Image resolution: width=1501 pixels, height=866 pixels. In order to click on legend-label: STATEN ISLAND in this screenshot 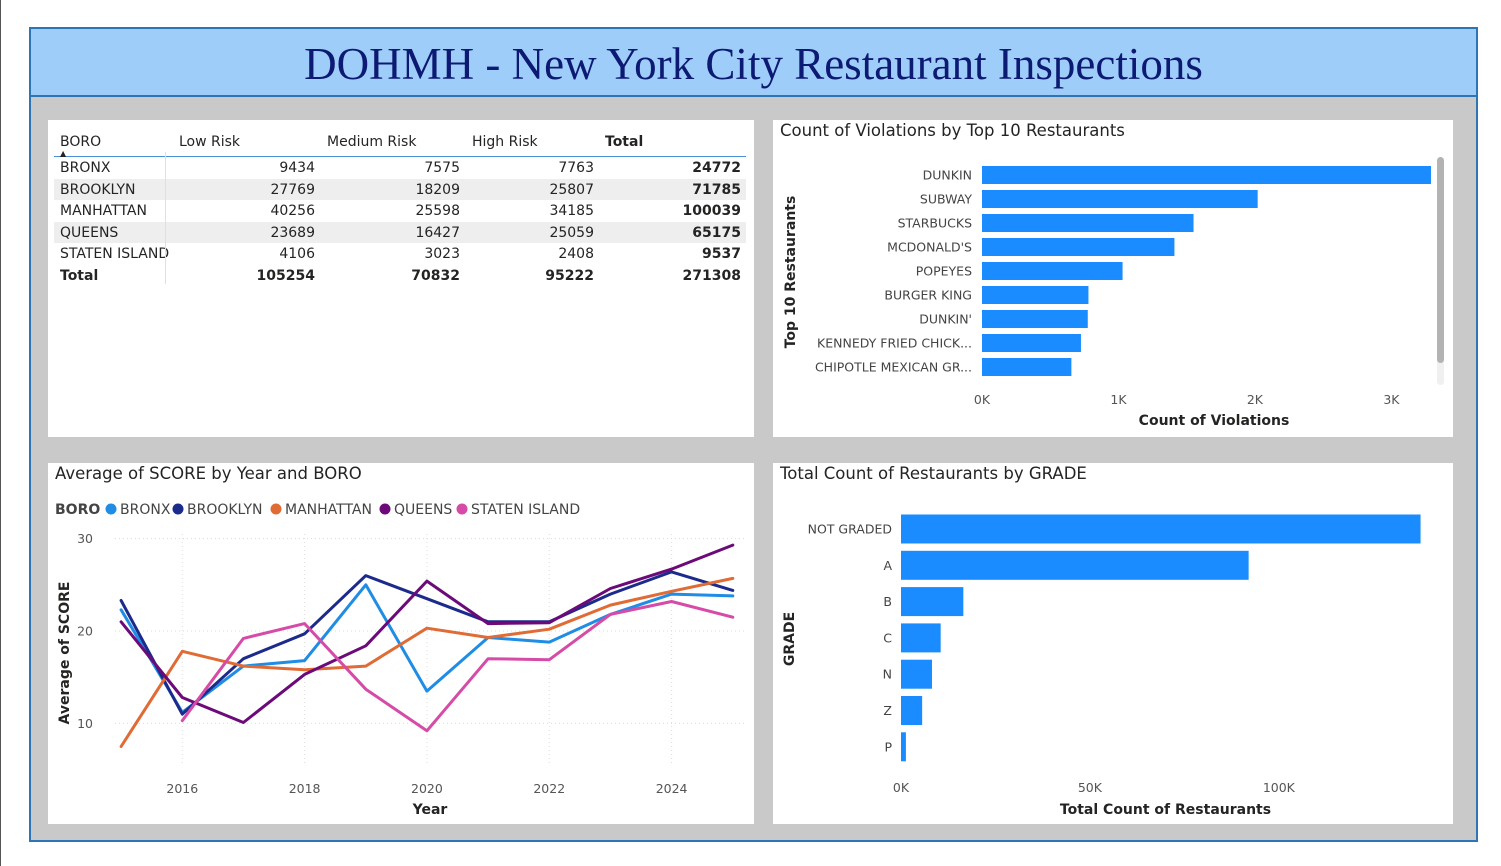, I will do `click(525, 510)`.